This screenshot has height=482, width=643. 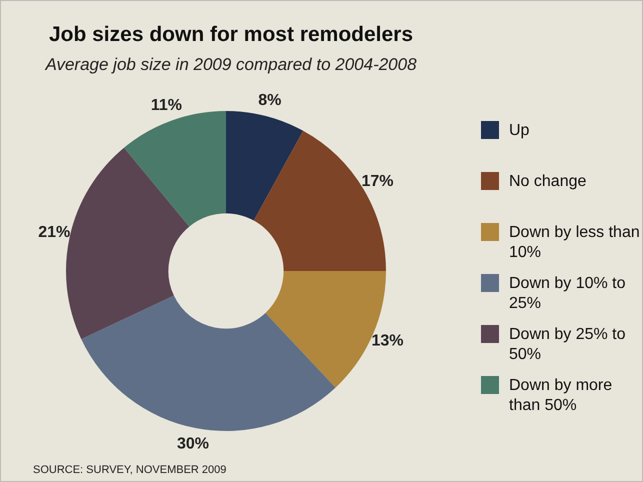 What do you see at coordinates (519, 131) in the screenshot?
I see `legend-label: Up` at bounding box center [519, 131].